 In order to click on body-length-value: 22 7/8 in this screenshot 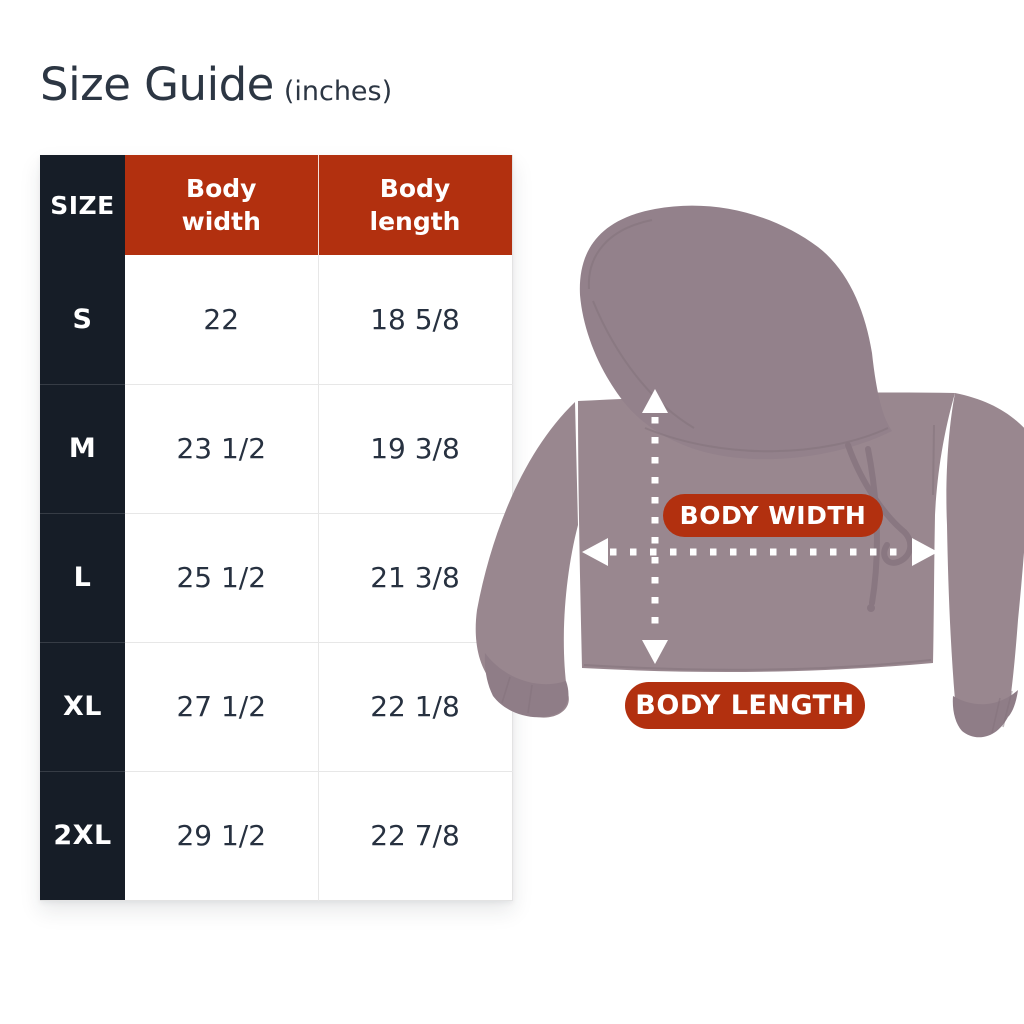, I will do `click(414, 835)`.